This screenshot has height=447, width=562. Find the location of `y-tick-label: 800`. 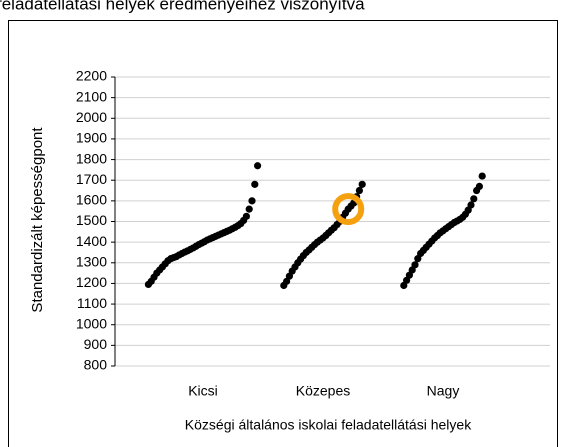

y-tick-label: 800 is located at coordinates (96, 365).